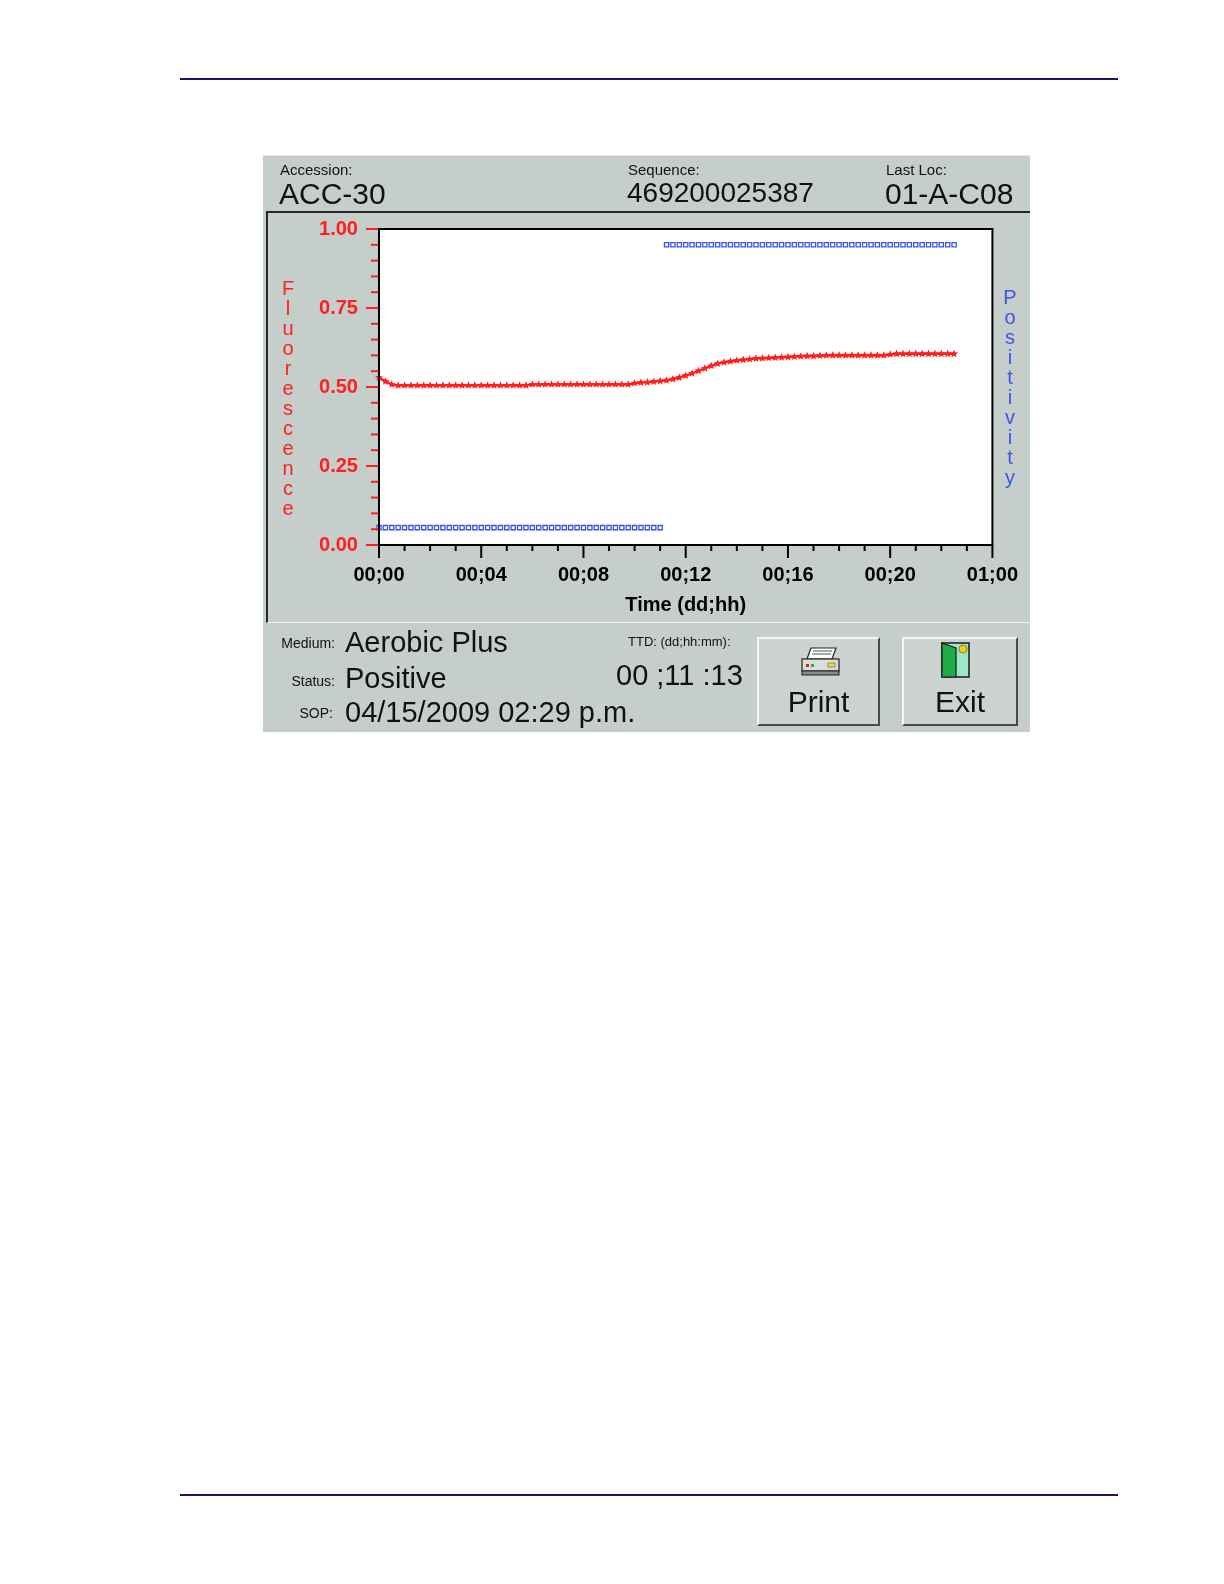  Describe the element at coordinates (338, 306) in the screenshot. I see `y-tick-label: 0.75` at that location.